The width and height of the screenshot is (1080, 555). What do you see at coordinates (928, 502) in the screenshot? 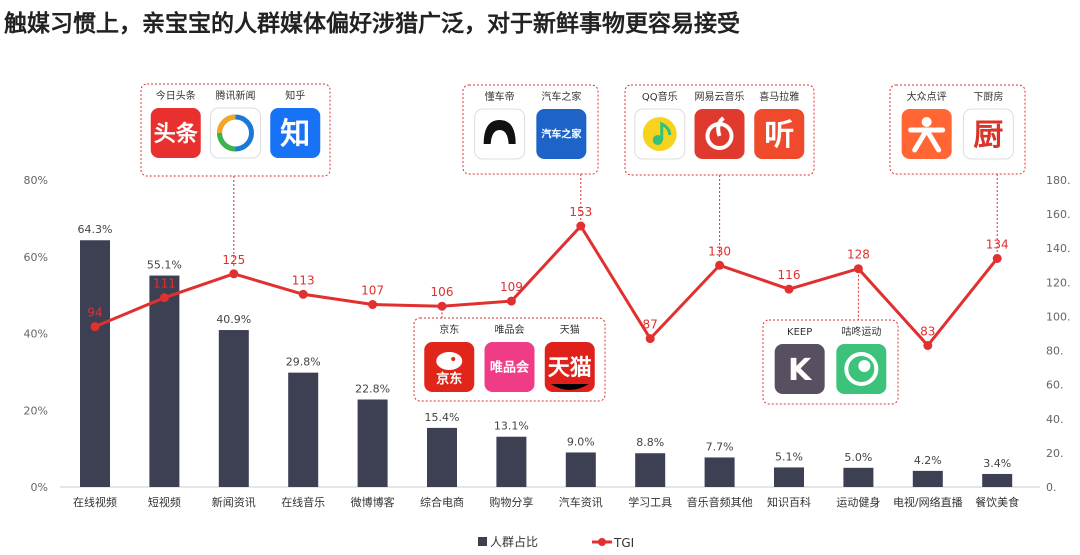
I see `category-label: 电视/网络直播` at bounding box center [928, 502].